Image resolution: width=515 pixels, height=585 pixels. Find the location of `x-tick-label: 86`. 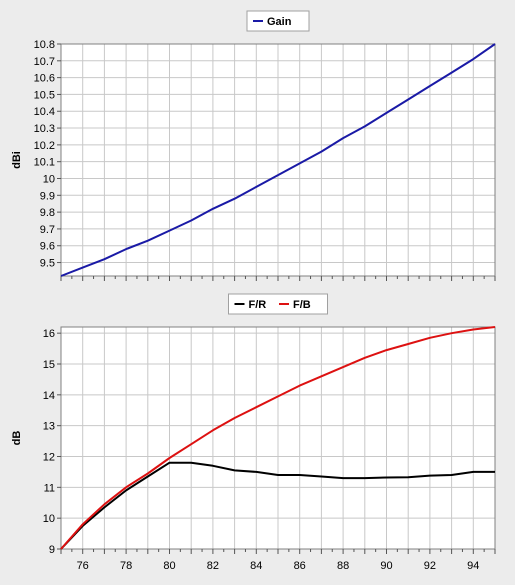

x-tick-label: 86 is located at coordinates (300, 566).